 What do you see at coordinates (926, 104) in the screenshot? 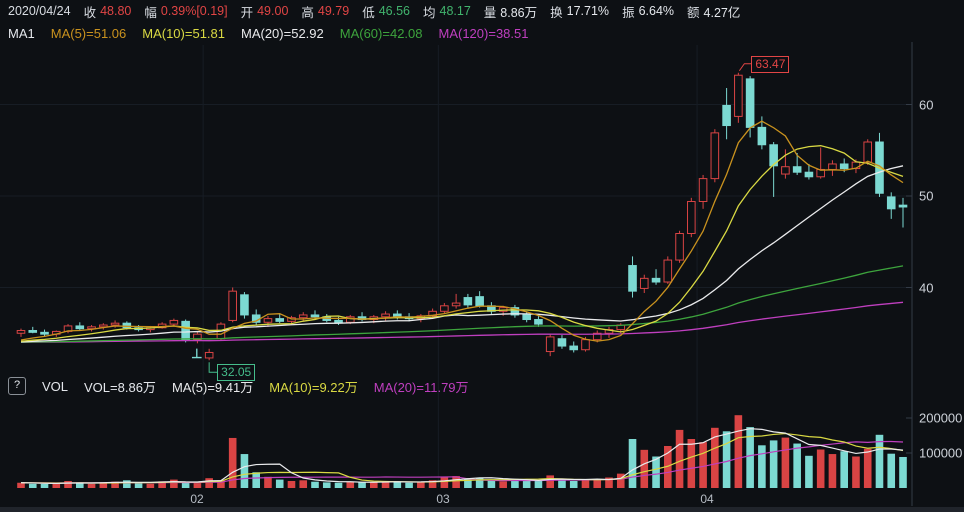
I see `y-axis-label: 60` at bounding box center [926, 104].